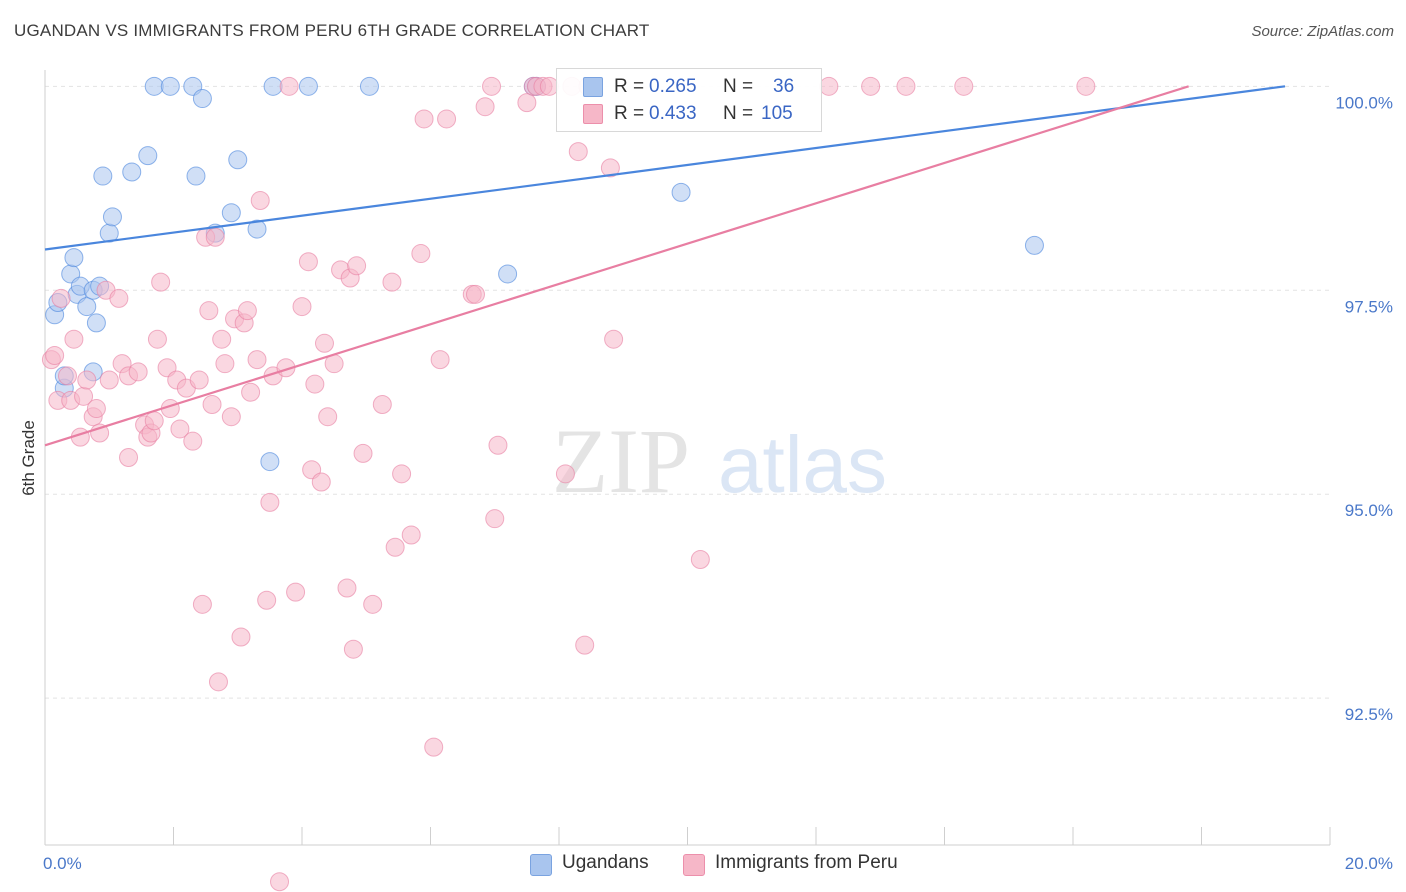 Image resolution: width=1406 pixels, height=892 pixels. What do you see at coordinates (673, 86) in the screenshot?
I see `legend-r-value: 0.265` at bounding box center [673, 86].